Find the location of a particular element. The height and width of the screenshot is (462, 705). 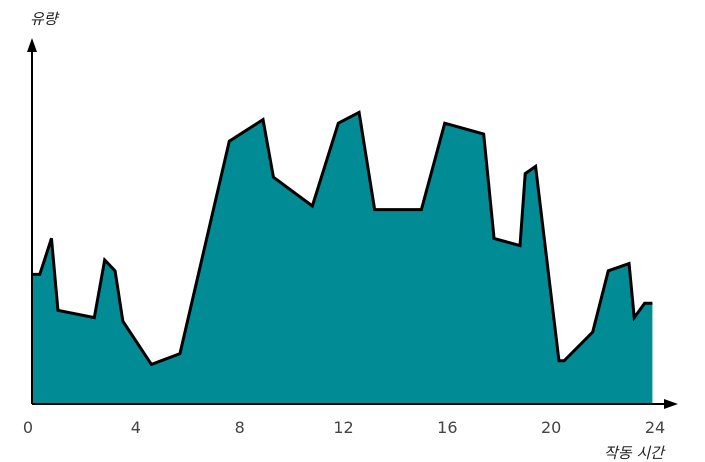

x-tick-label: 20 is located at coordinates (551, 427).